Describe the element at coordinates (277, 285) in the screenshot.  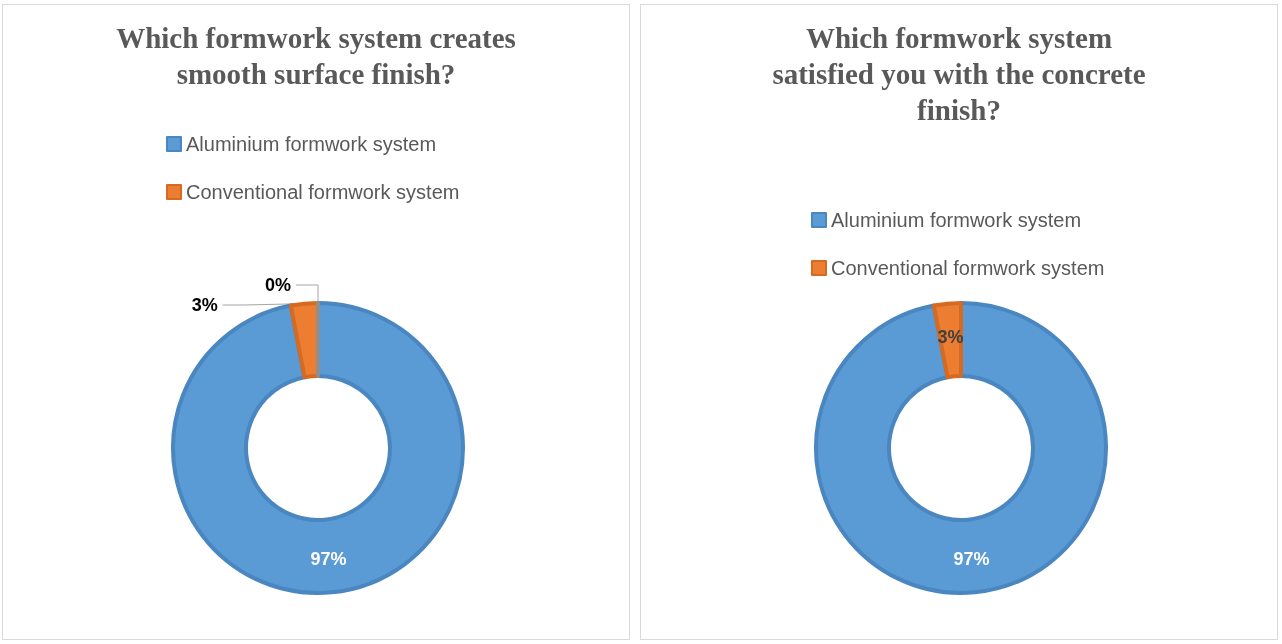
I see `text: 0%` at that location.